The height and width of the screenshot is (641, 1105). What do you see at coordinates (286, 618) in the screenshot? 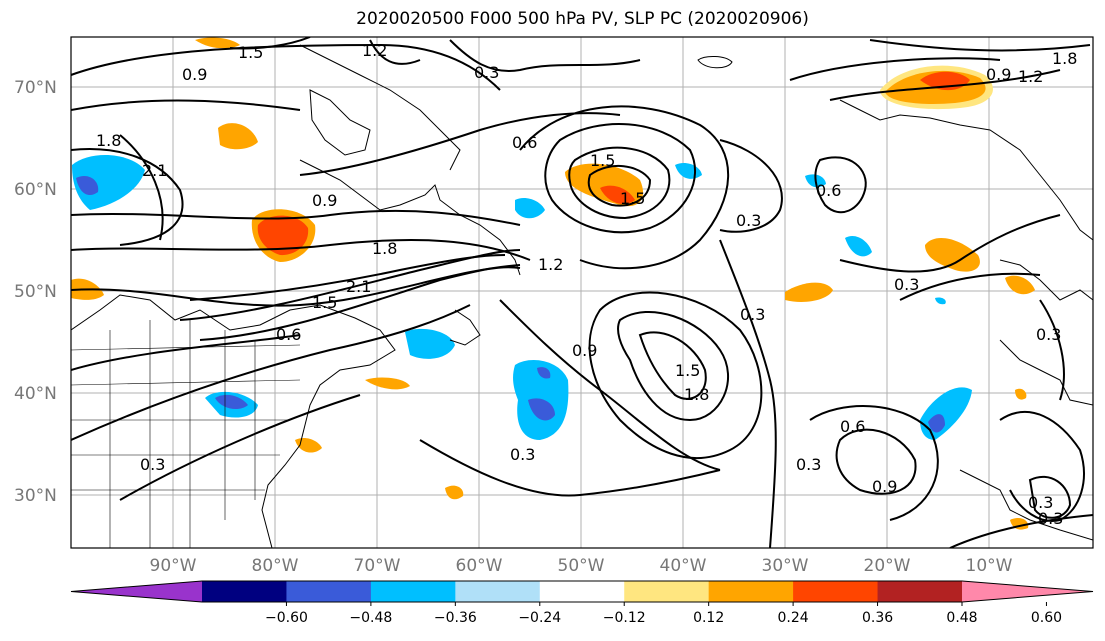
I see `colorbar-tick-label: −0.60` at bounding box center [286, 618].